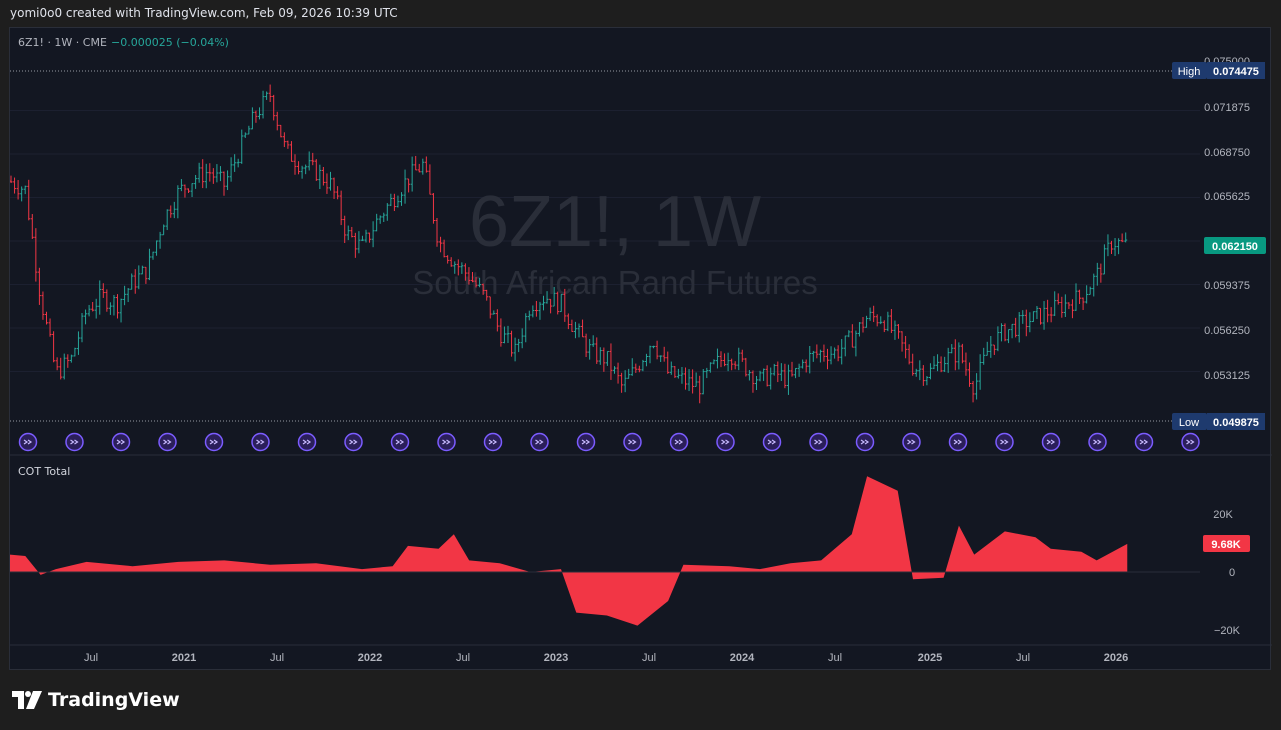 The width and height of the screenshot is (1281, 730). I want to click on high-label-badge, so click(1189, 70).